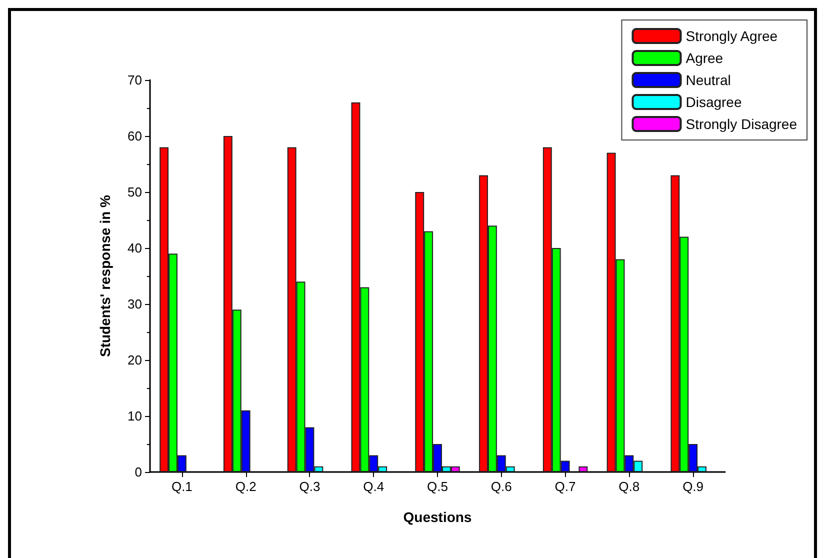 The height and width of the screenshot is (558, 829). Describe the element at coordinates (501, 486) in the screenshot. I see `x-tick-label: Q.6` at that location.